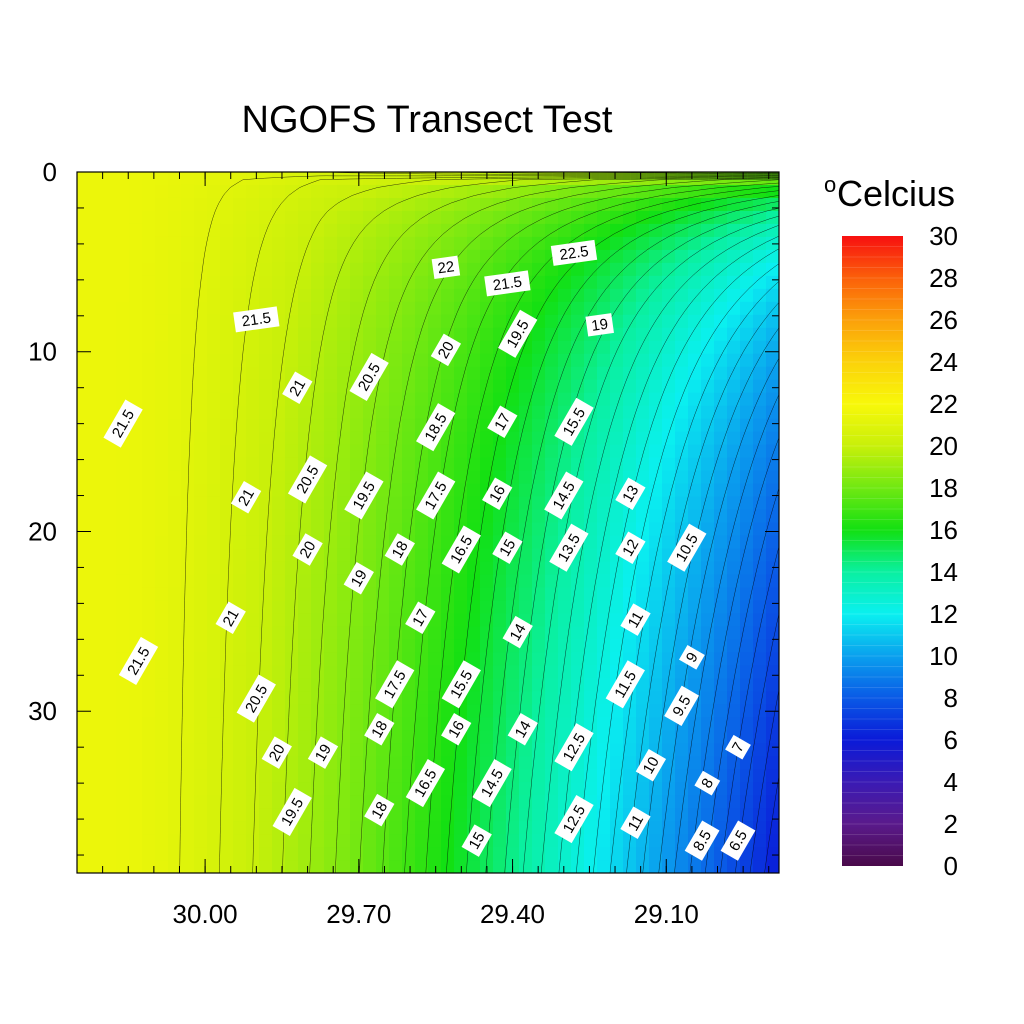 The width and height of the screenshot is (1024, 1024). Describe the element at coordinates (436, 914) in the screenshot. I see `x-axis: 30.00 29.70 29.40 29.10` at that location.